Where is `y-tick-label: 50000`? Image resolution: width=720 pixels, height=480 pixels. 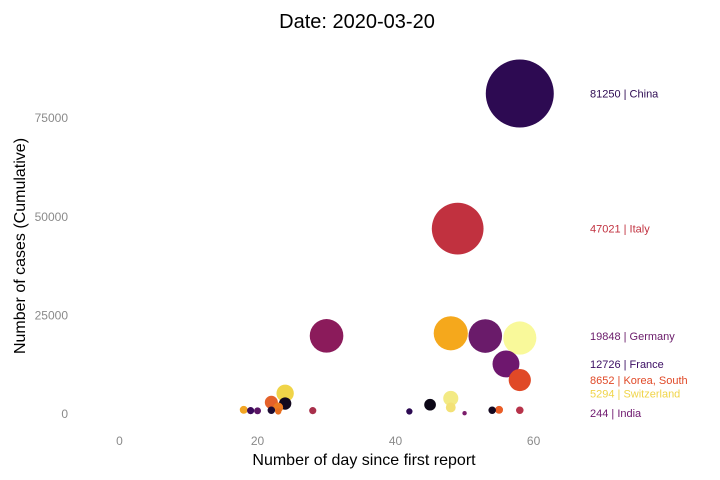 y-tick-label: 50000 is located at coordinates (52, 217).